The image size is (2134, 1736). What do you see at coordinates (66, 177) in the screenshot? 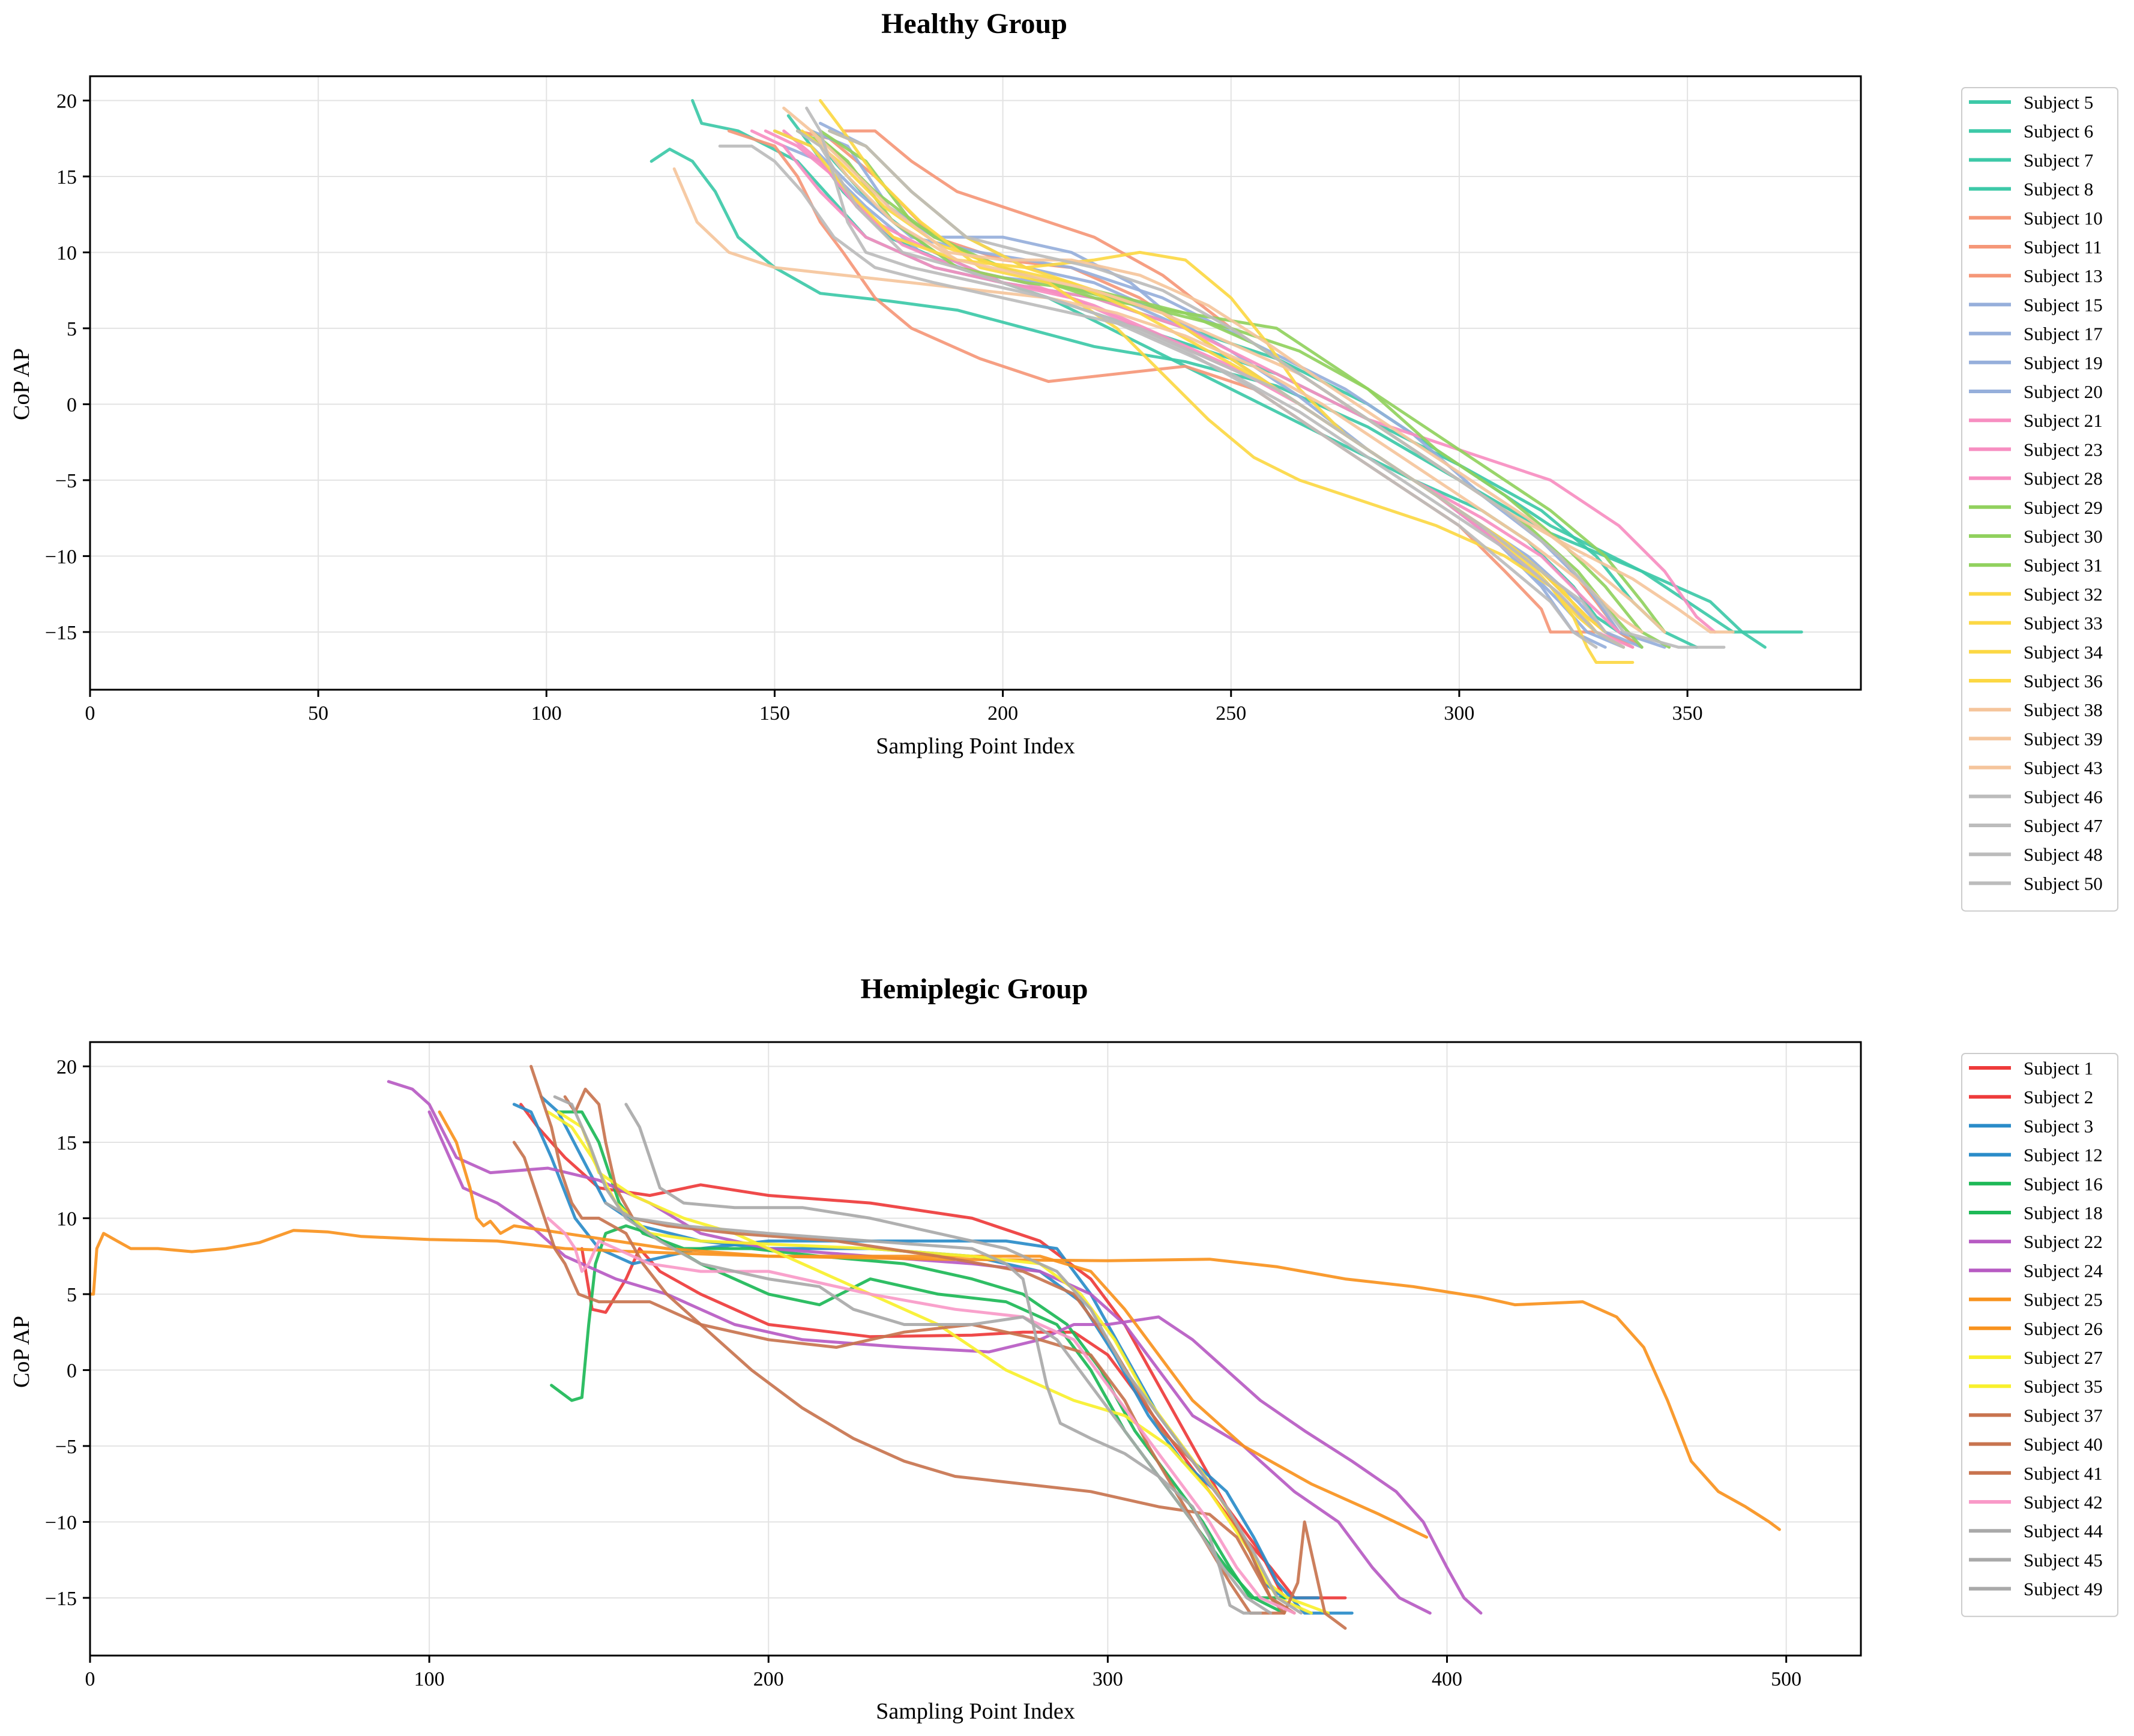
I see `healthy-ytick-label-15: 15` at bounding box center [66, 177].